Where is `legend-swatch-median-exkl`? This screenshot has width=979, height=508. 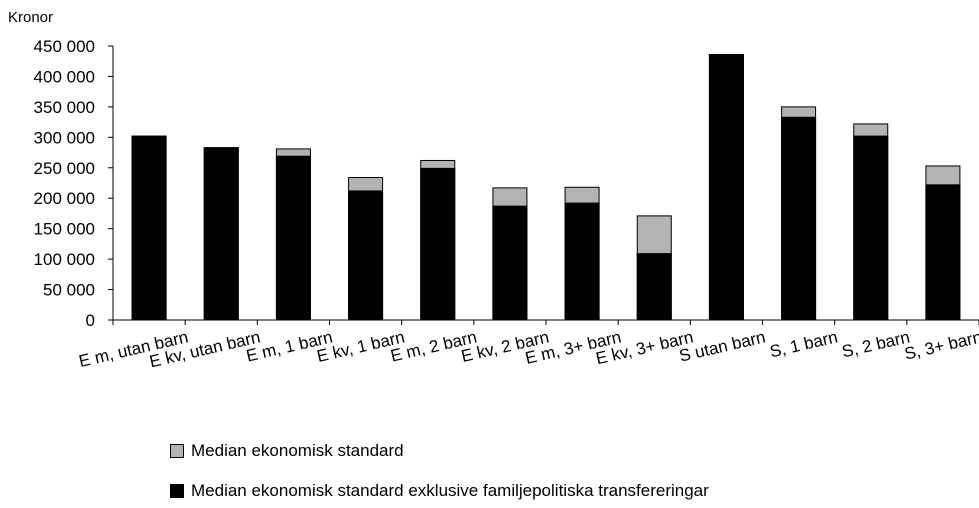
legend-swatch-median-exkl is located at coordinates (177, 491).